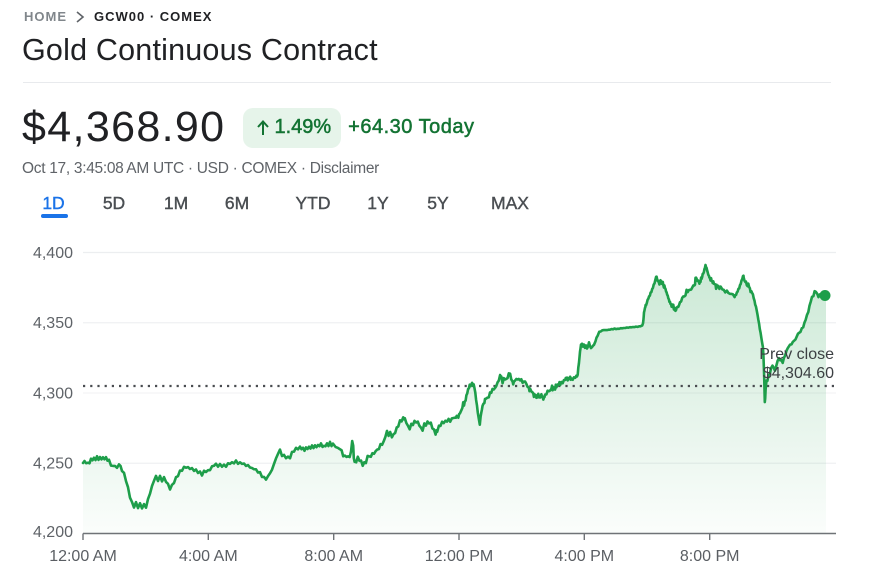 Image resolution: width=878 pixels, height=586 pixels. I want to click on svg-text: 8:00 AM, so click(333, 556).